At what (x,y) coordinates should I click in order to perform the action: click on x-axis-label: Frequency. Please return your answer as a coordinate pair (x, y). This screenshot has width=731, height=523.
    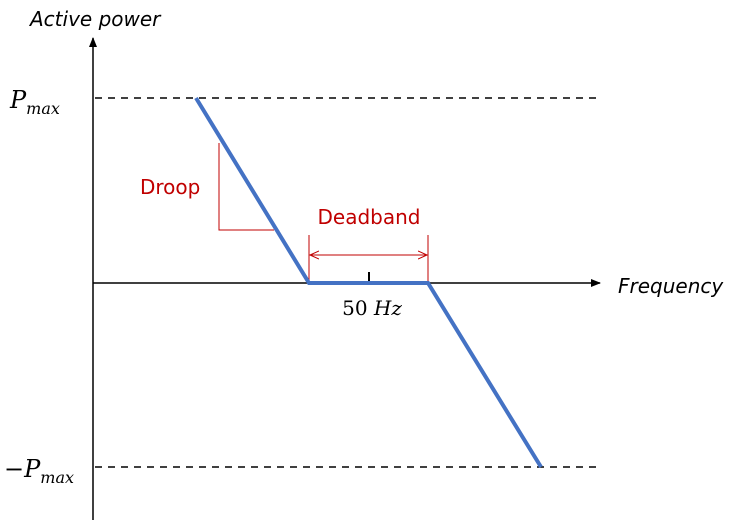
    Looking at the image, I should click on (671, 286).